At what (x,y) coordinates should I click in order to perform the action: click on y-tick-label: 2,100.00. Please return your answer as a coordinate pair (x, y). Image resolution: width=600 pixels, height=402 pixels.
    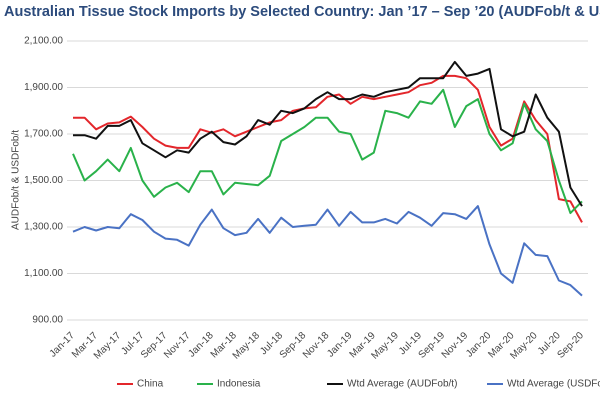
    Looking at the image, I should click on (43, 41).